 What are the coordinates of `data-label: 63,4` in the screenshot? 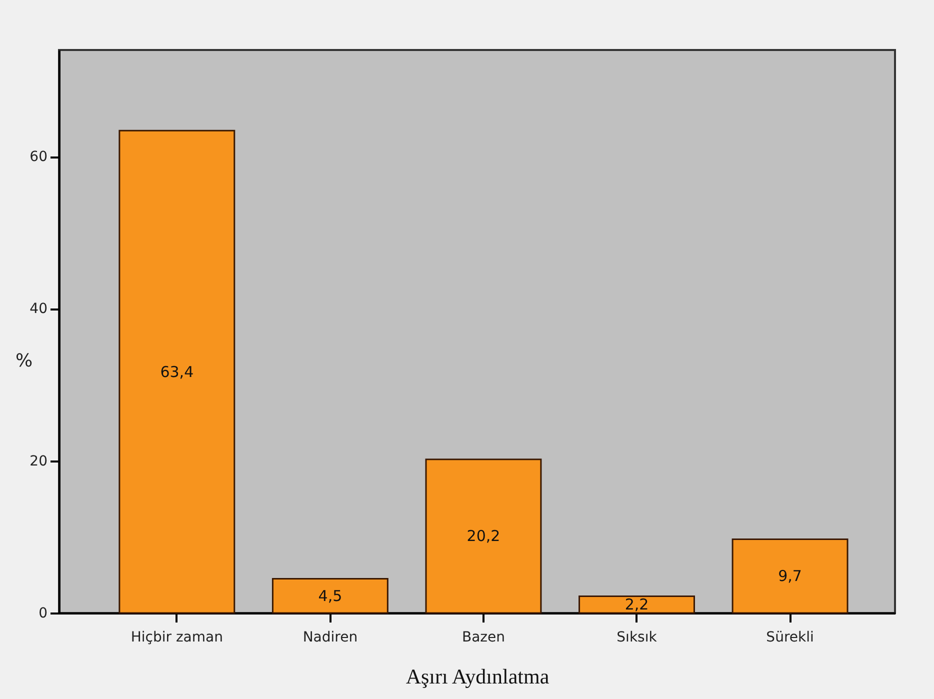 It's located at (177, 371).